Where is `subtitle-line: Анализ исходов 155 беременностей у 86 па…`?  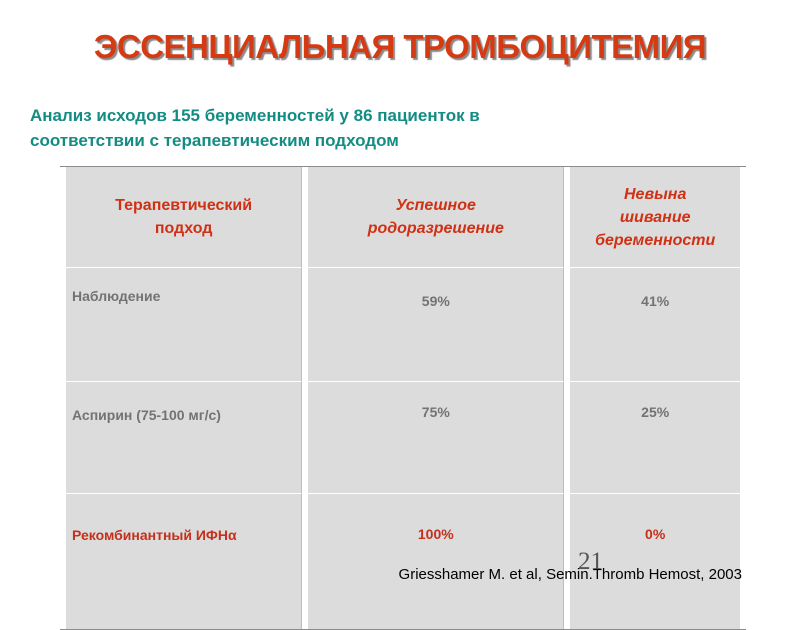 subtitle-line: Анализ исходов 155 беременностей у 86 па… is located at coordinates (255, 115).